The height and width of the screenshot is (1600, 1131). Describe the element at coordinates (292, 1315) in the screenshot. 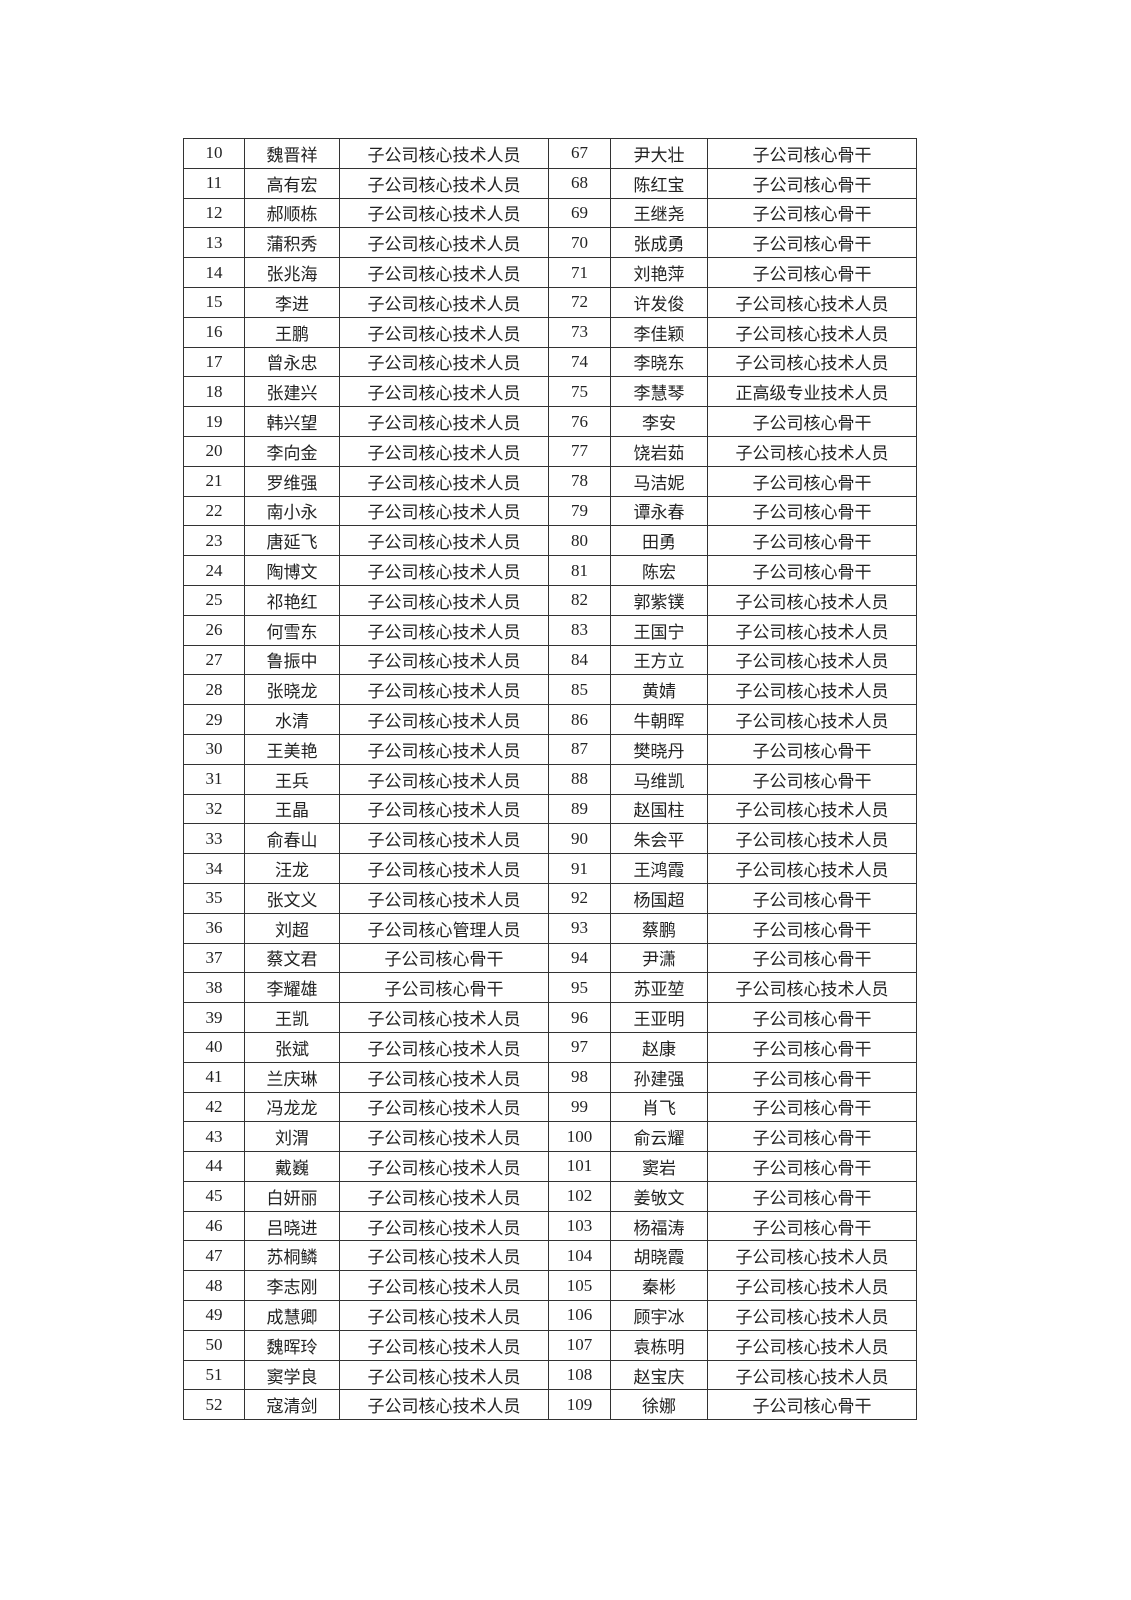

I see `person-name: 成慧卿` at that location.